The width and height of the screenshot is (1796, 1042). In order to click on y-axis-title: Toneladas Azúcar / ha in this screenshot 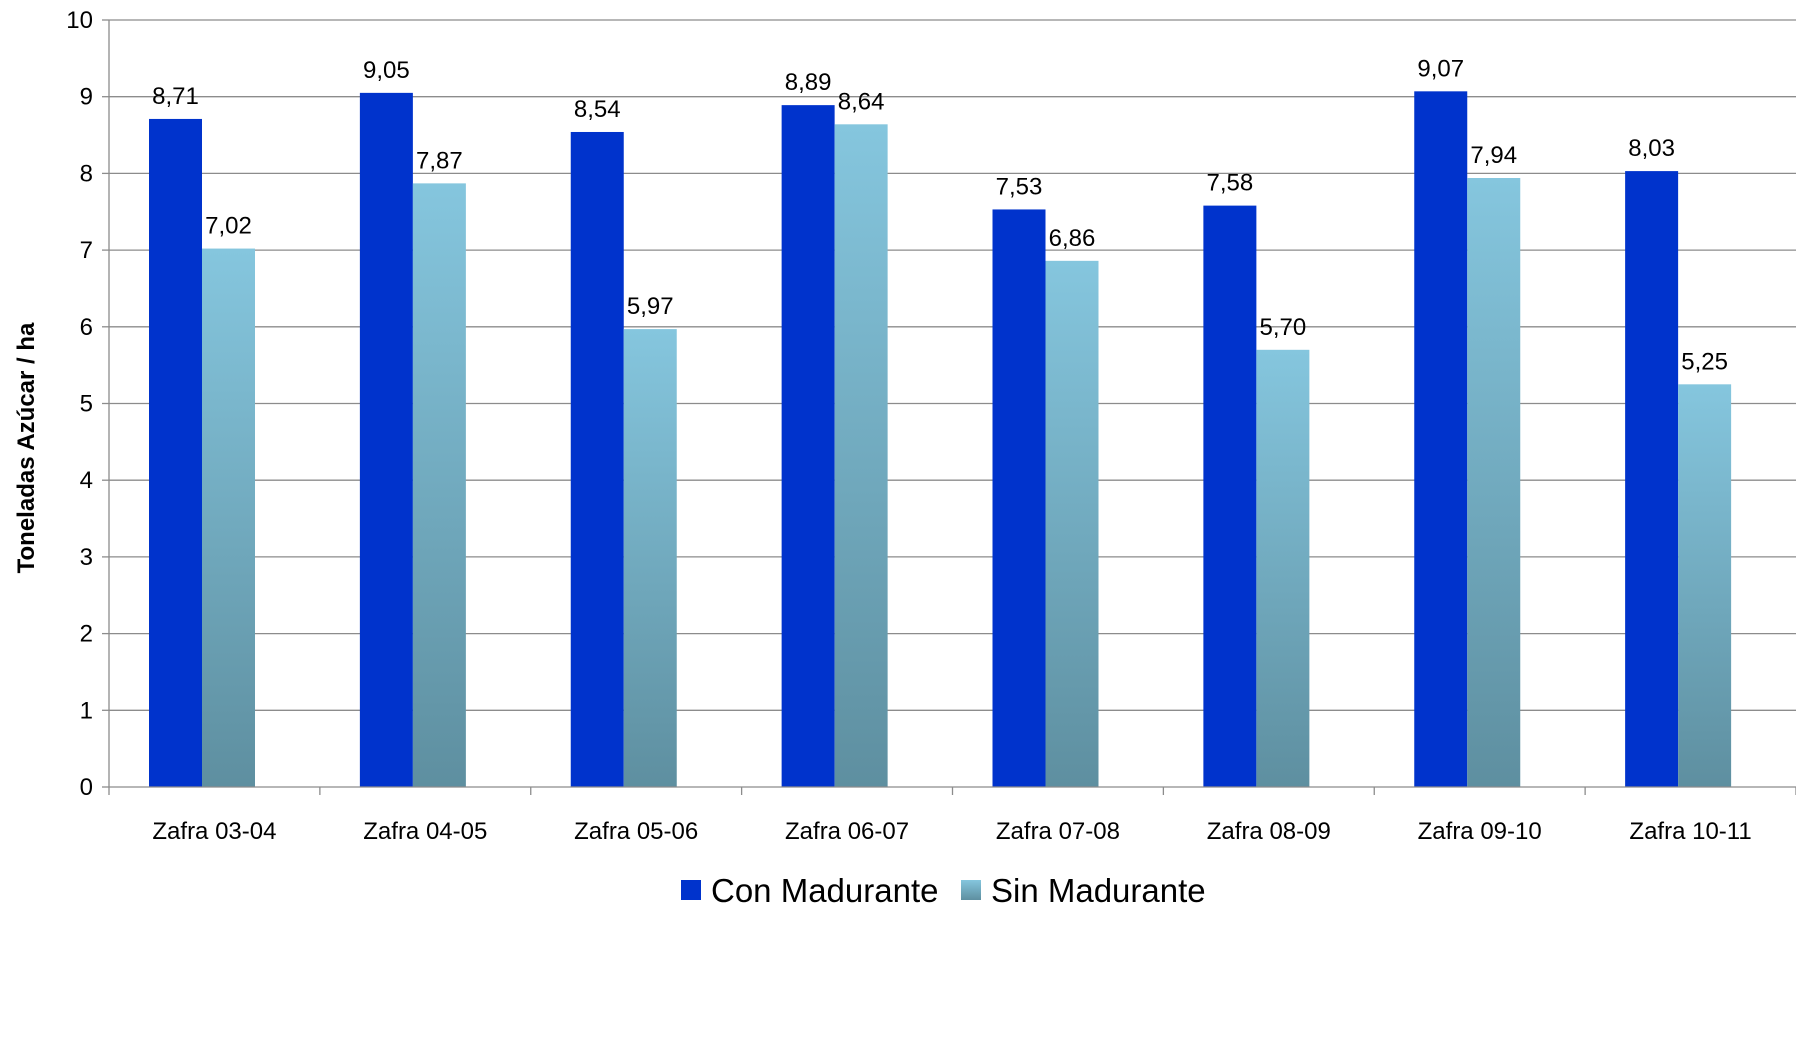, I will do `click(26, 447)`.